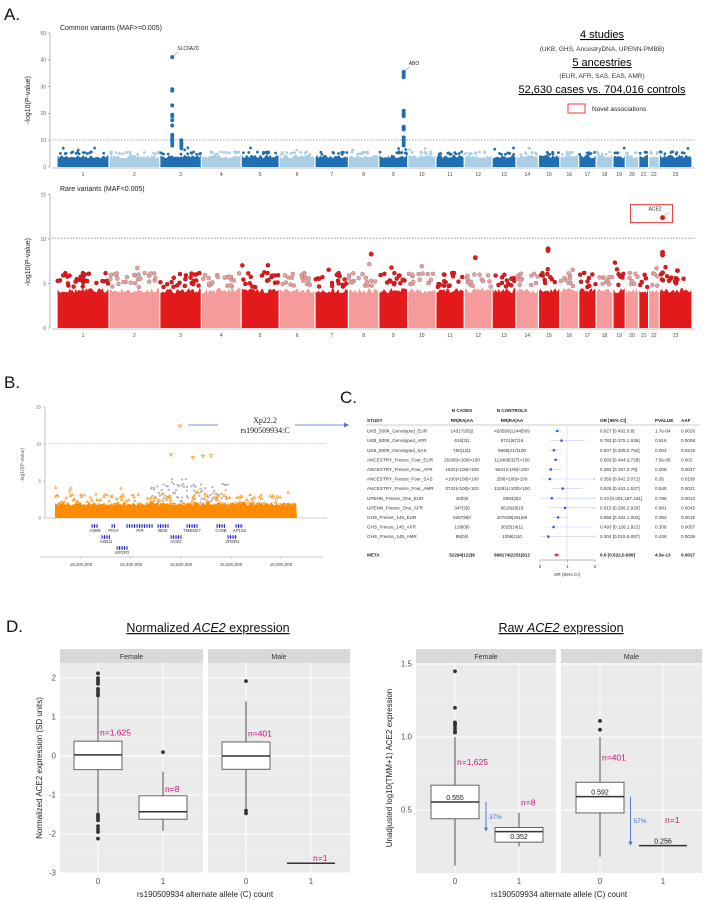 This screenshot has height=900, width=707. Describe the element at coordinates (512, 450) in the screenshot. I see `n-controls: 9565|217|100` at that location.